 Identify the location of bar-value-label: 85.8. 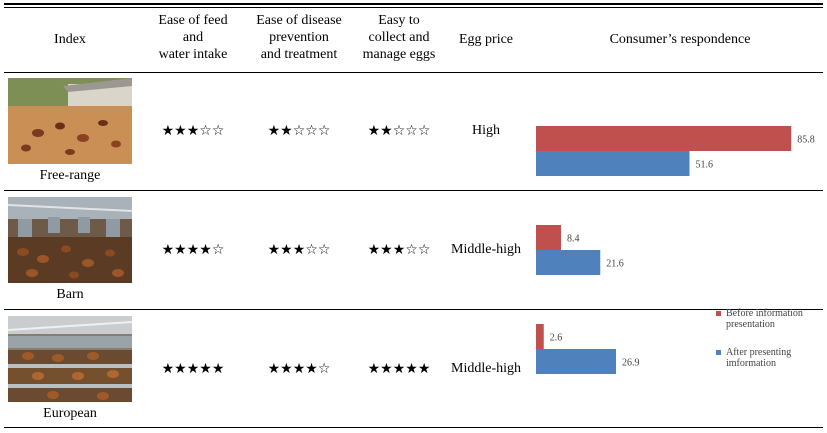
(806, 140).